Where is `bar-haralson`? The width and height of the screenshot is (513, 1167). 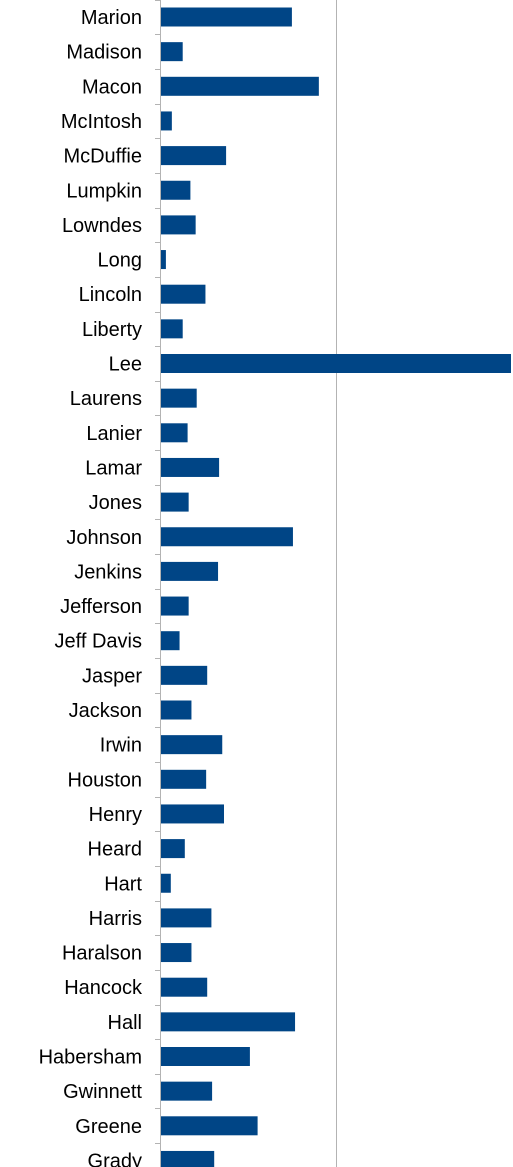
bar-haralson is located at coordinates (176, 953).